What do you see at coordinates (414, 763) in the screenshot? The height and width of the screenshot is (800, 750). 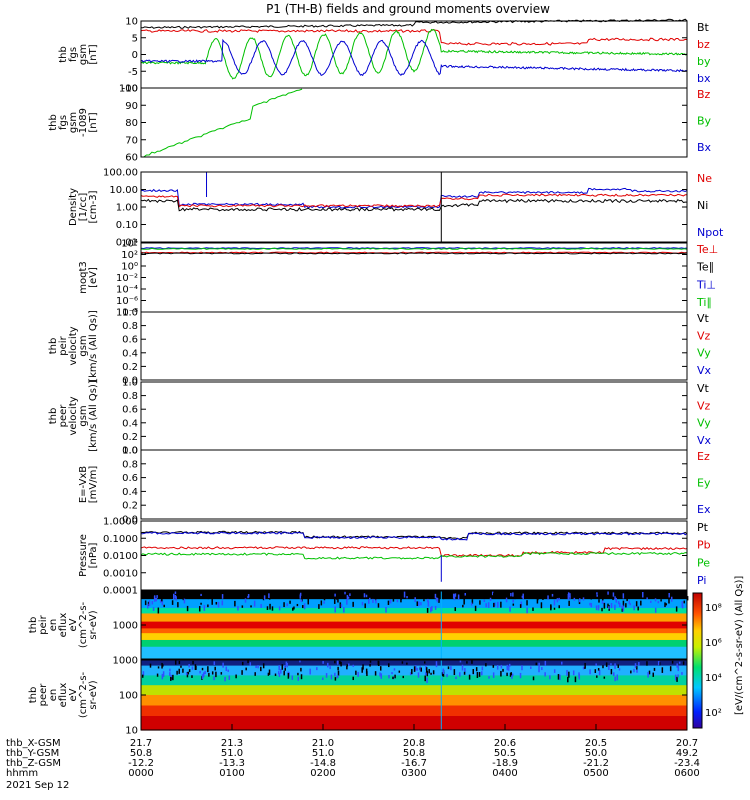 I see `x-row-value: -16.7` at bounding box center [414, 763].